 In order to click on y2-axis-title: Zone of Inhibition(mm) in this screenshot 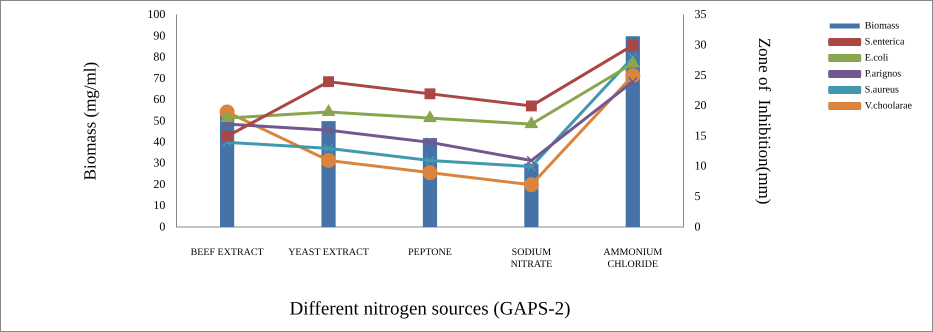, I will do `click(764, 121)`.